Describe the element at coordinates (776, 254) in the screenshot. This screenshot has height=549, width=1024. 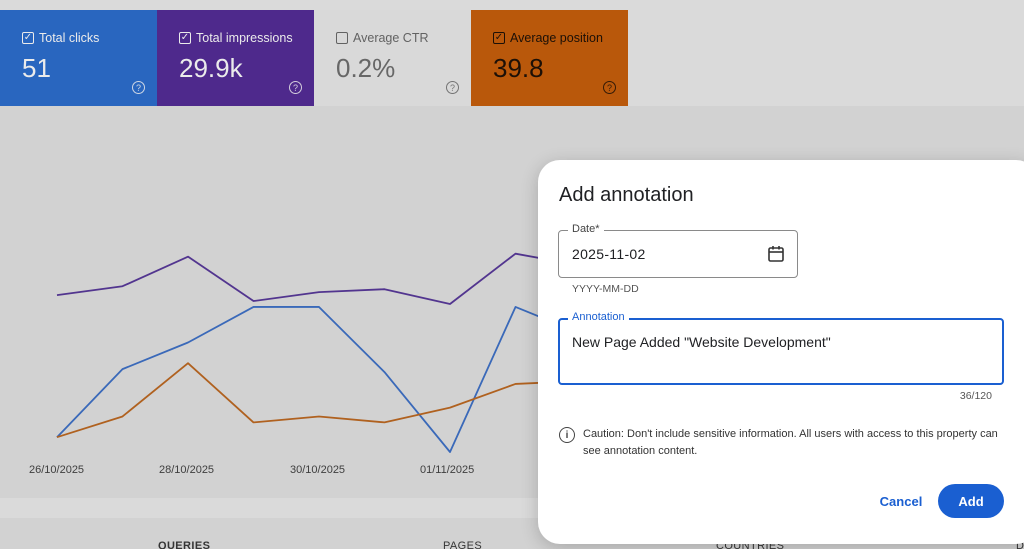
I see `calendar-icon` at that location.